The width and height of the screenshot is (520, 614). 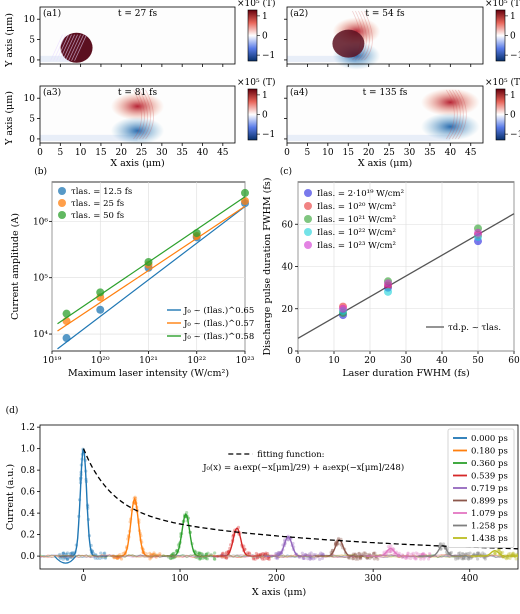 What do you see at coordinates (489, 452) in the screenshot?
I see `legend-label: 0.180 ps` at bounding box center [489, 452].